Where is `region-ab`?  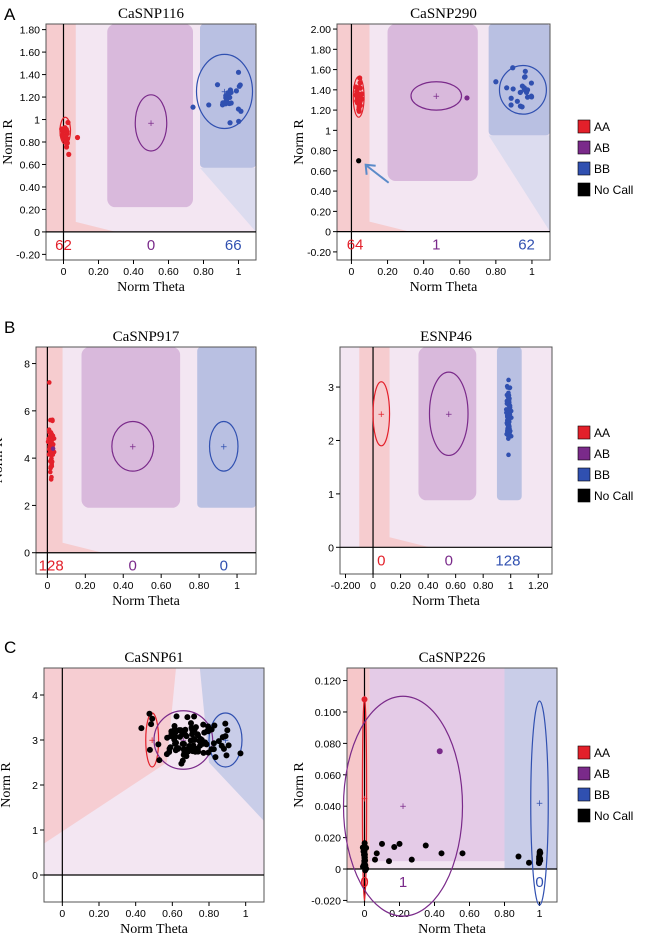
region-ab is located at coordinates (437, 765).